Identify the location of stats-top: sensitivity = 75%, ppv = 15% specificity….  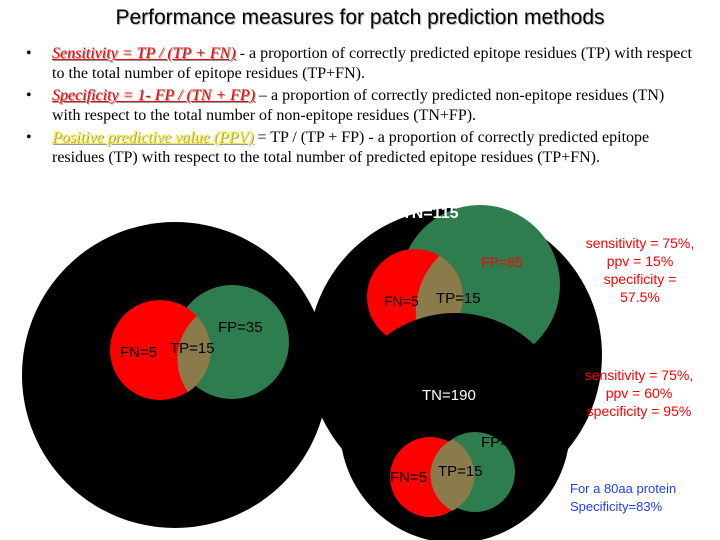
(640, 270).